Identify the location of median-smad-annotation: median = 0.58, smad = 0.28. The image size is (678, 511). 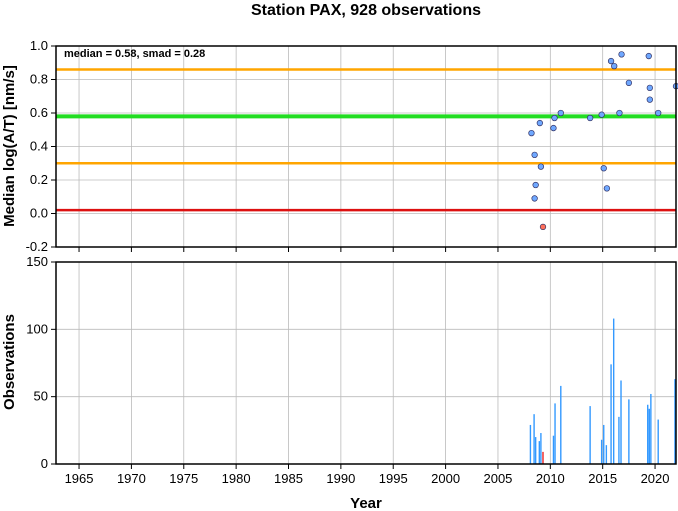
(134, 54).